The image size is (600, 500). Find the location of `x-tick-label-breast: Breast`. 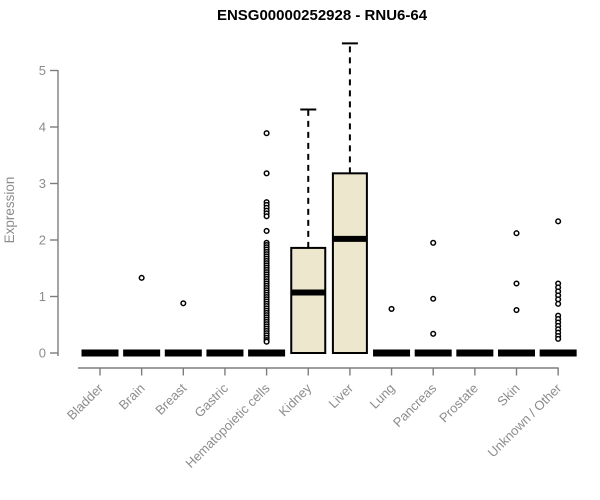

x-tick-label-breast: Breast is located at coordinates (170, 398).